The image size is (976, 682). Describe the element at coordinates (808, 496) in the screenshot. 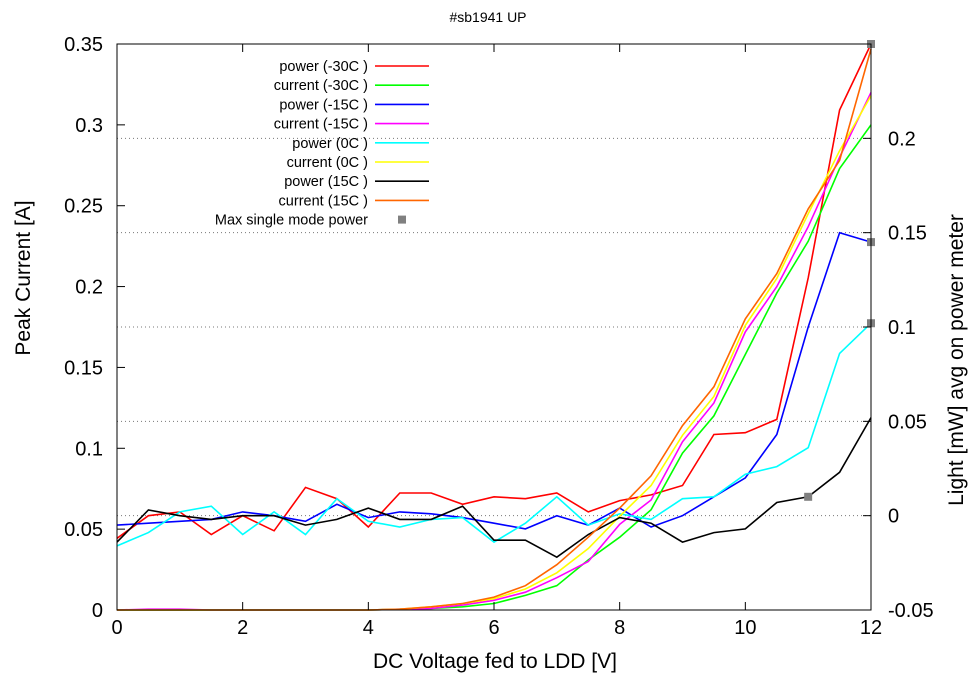

I see `max-single-mode-point` at that location.